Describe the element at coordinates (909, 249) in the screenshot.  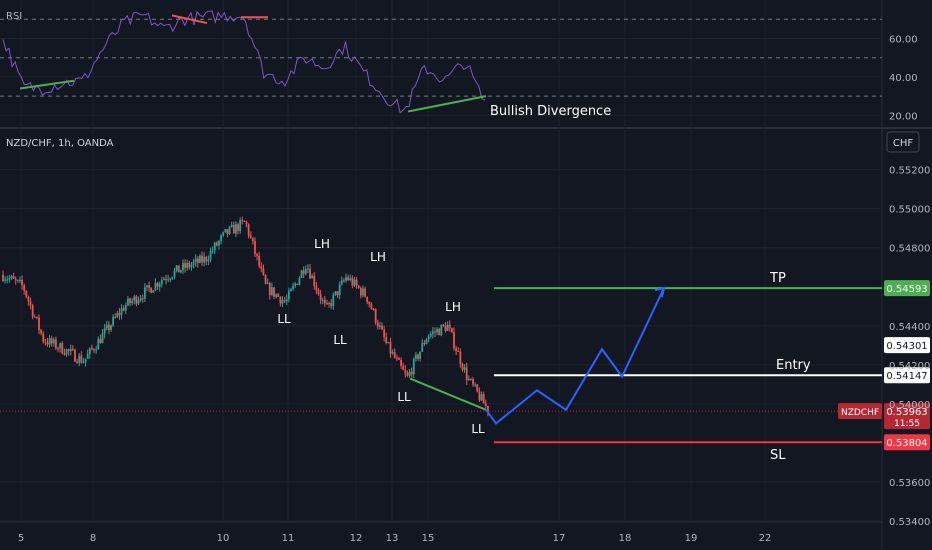
I see `price-tick-label: 0.54800` at that location.